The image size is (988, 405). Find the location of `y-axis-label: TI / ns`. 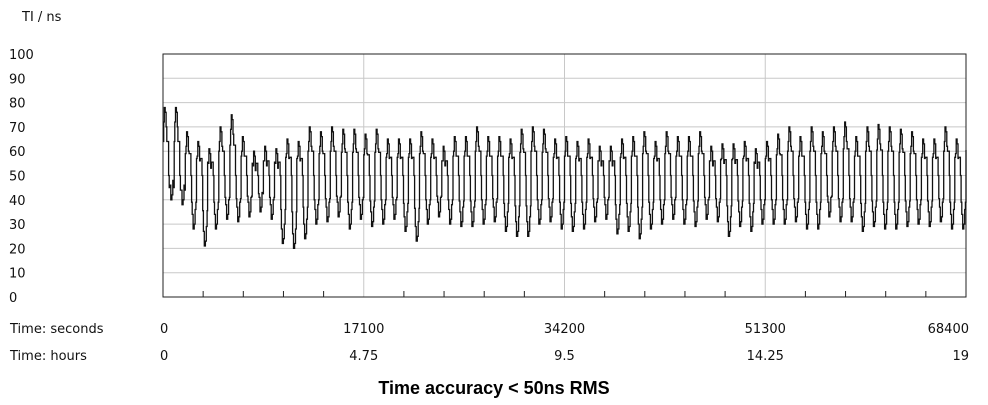

y-axis-label: TI / ns is located at coordinates (41, 17).